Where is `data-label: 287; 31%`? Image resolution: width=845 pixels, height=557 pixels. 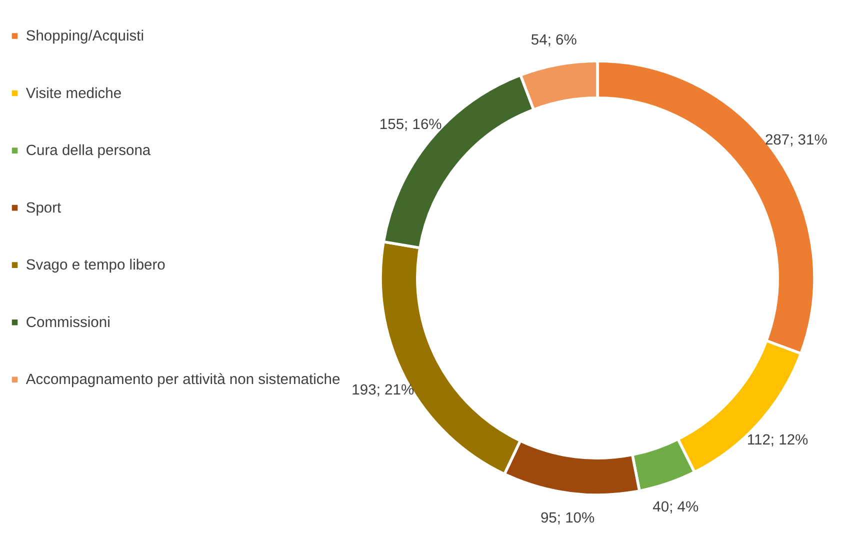
data-label: 287; 31% is located at coordinates (796, 140).